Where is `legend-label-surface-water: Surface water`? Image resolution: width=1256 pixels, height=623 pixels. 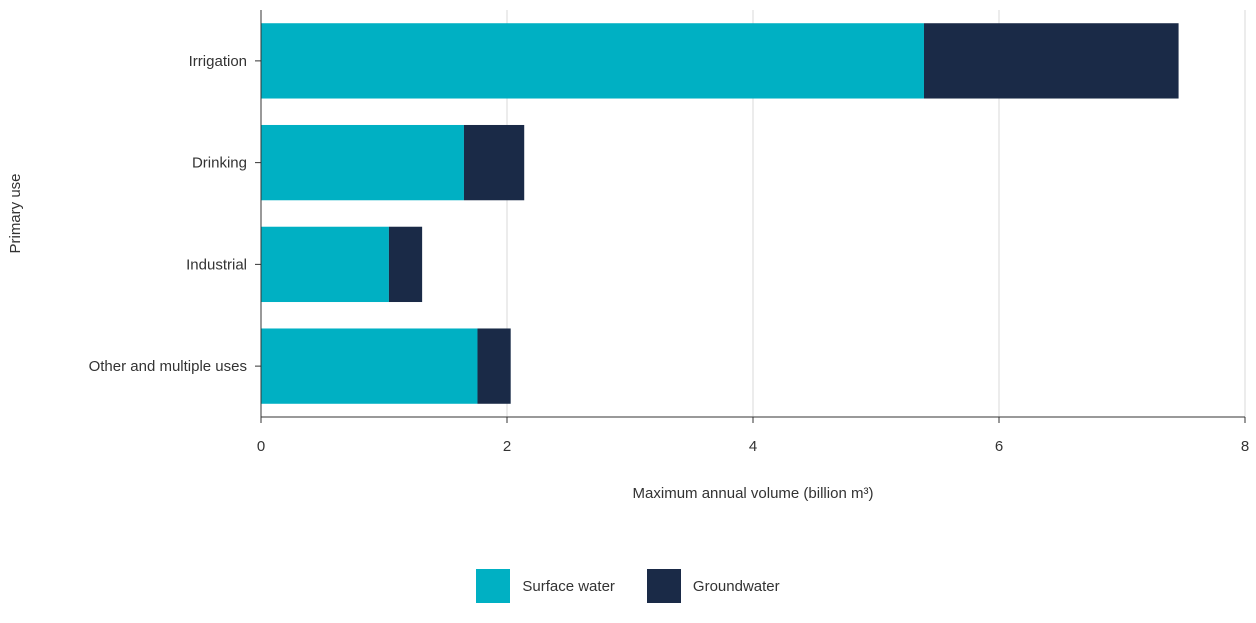
legend-label-surface-water: Surface water is located at coordinates (568, 586).